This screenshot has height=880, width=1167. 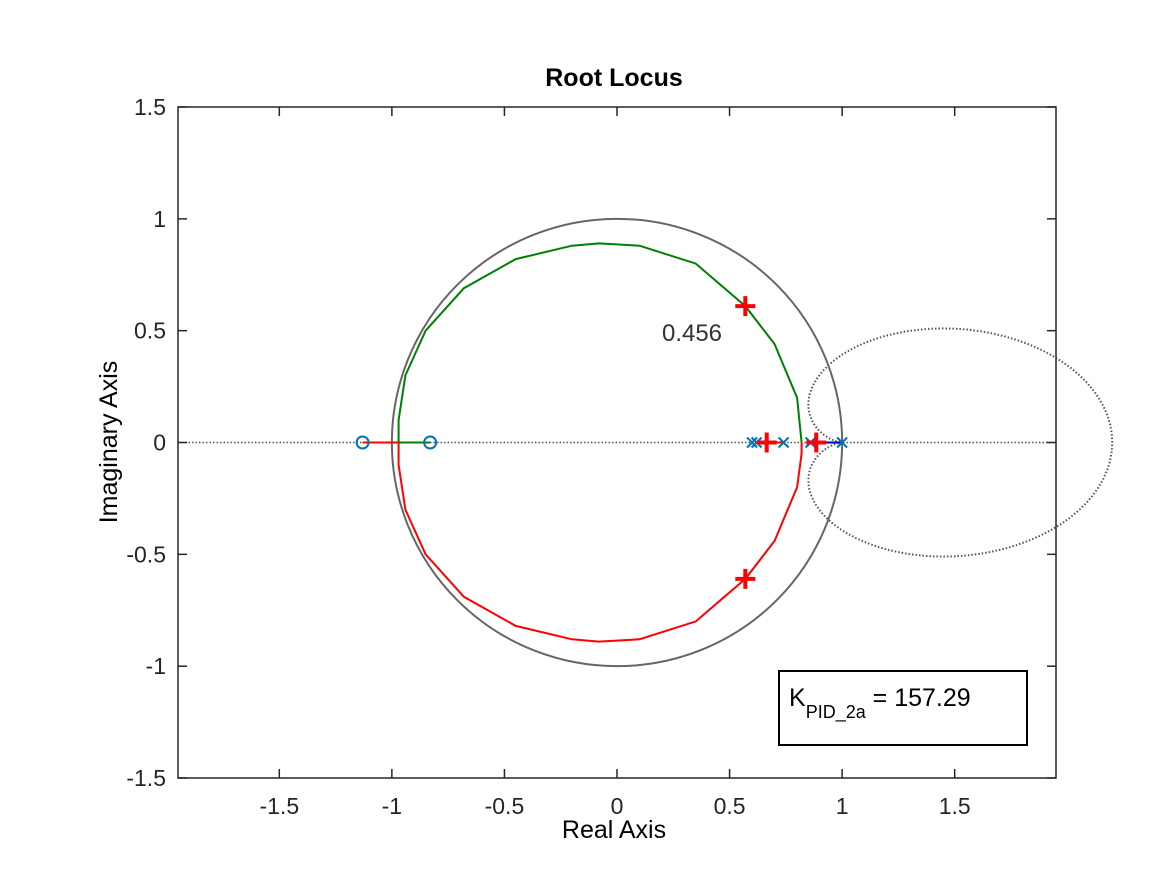 I want to click on y-tick-label-3: 0, so click(x=159, y=443).